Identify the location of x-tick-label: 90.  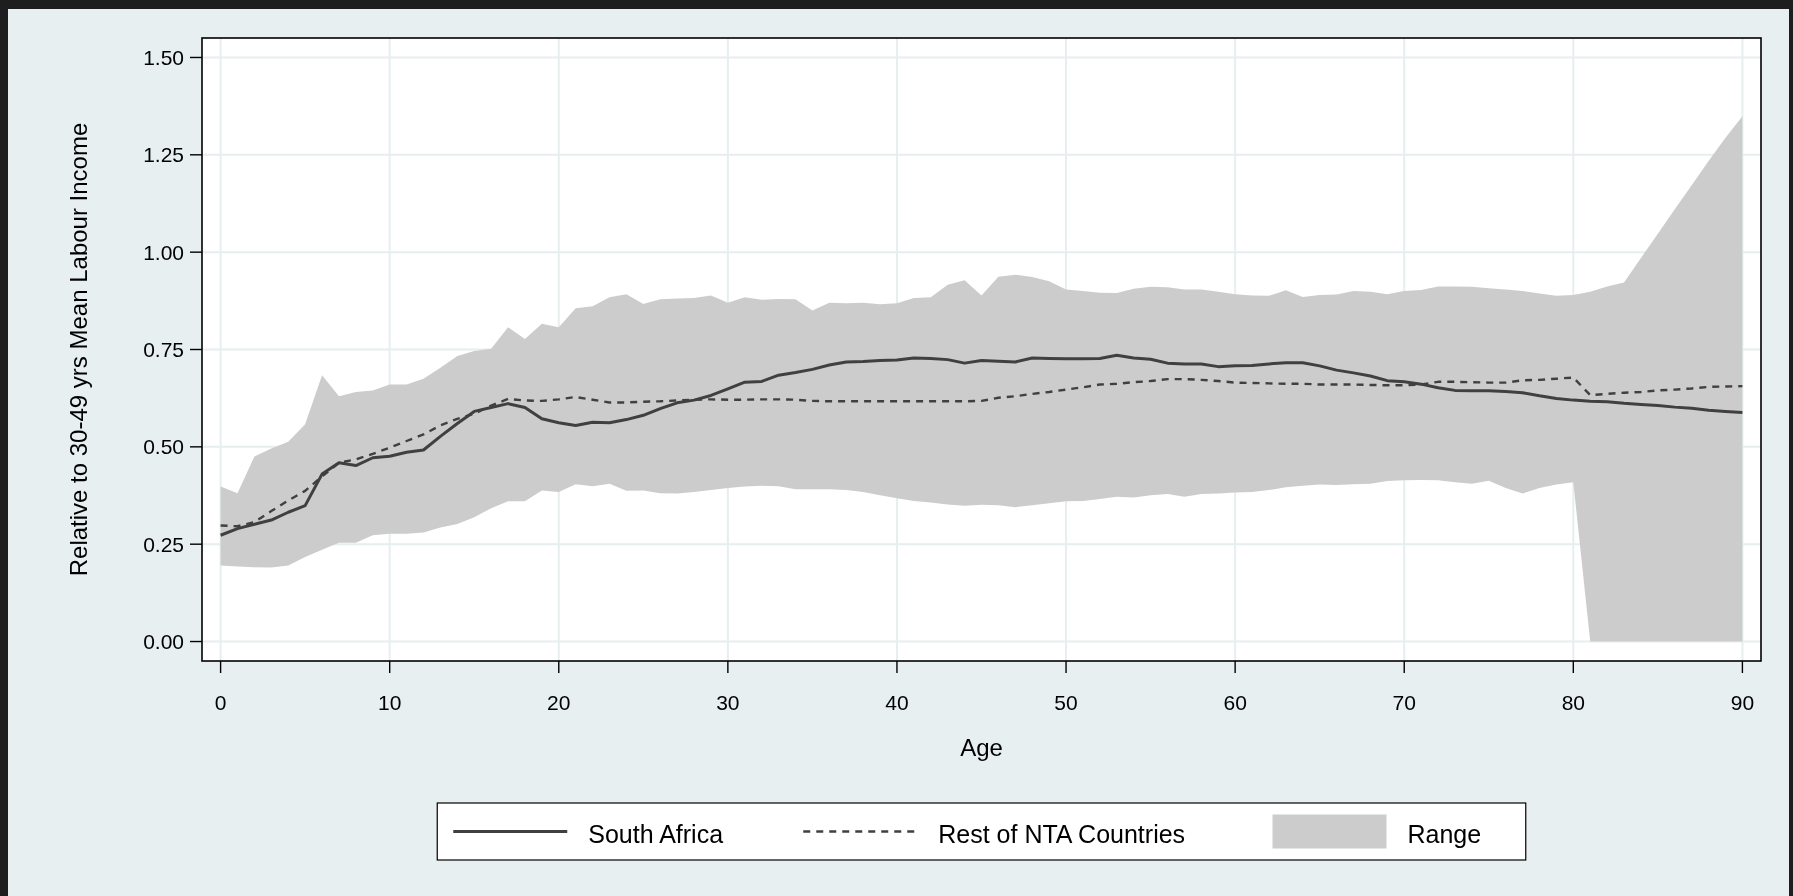
(1742, 702).